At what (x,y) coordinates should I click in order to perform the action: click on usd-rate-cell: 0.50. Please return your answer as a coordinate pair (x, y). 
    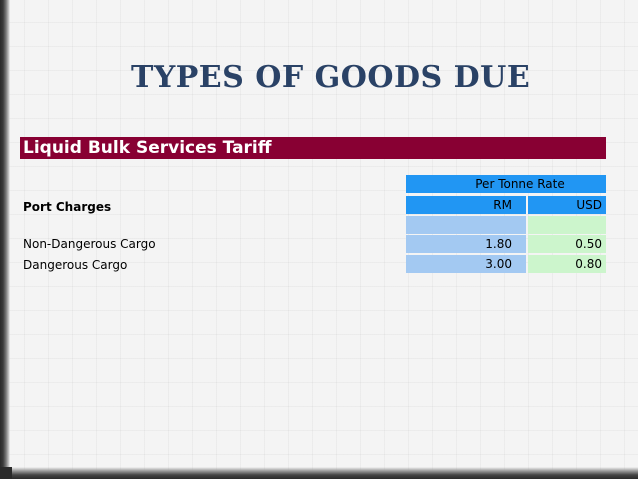
    Looking at the image, I should click on (567, 244).